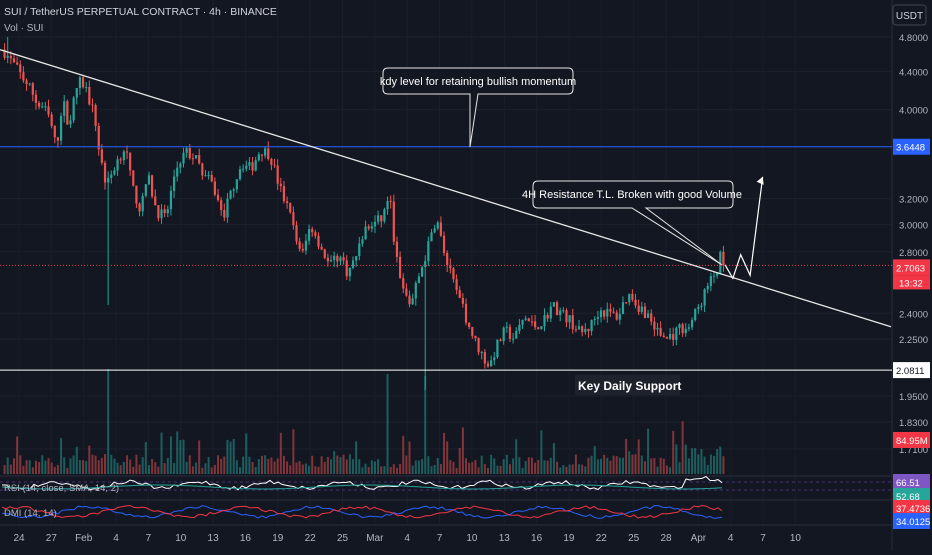  I want to click on label-support: Key Daily Support, so click(628, 385).